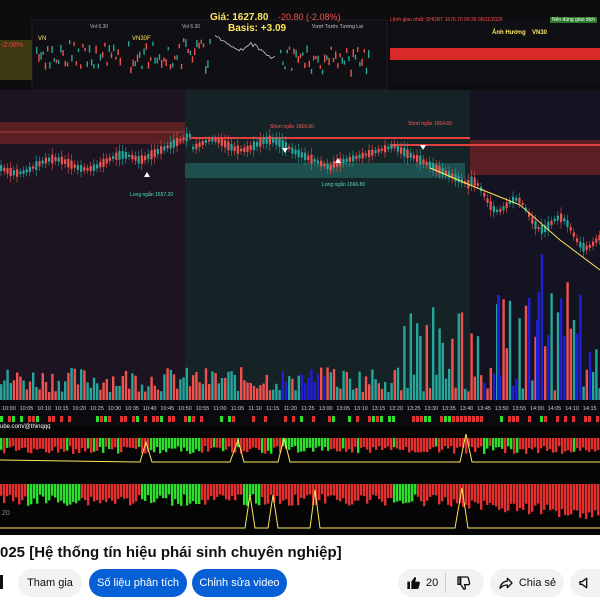 This screenshot has height=600, width=600. What do you see at coordinates (147, 174) in the screenshot?
I see `buy-marker` at bounding box center [147, 174].